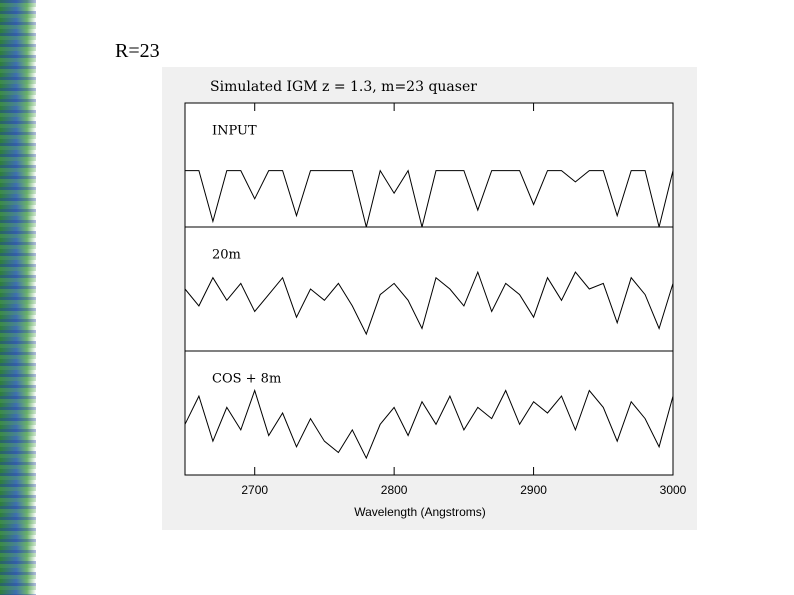 Image resolution: width=794 pixels, height=595 pixels. Describe the element at coordinates (343, 87) in the screenshot. I see `chart-title: Simulated IGM z = 1.3, m=23 quaser` at that location.